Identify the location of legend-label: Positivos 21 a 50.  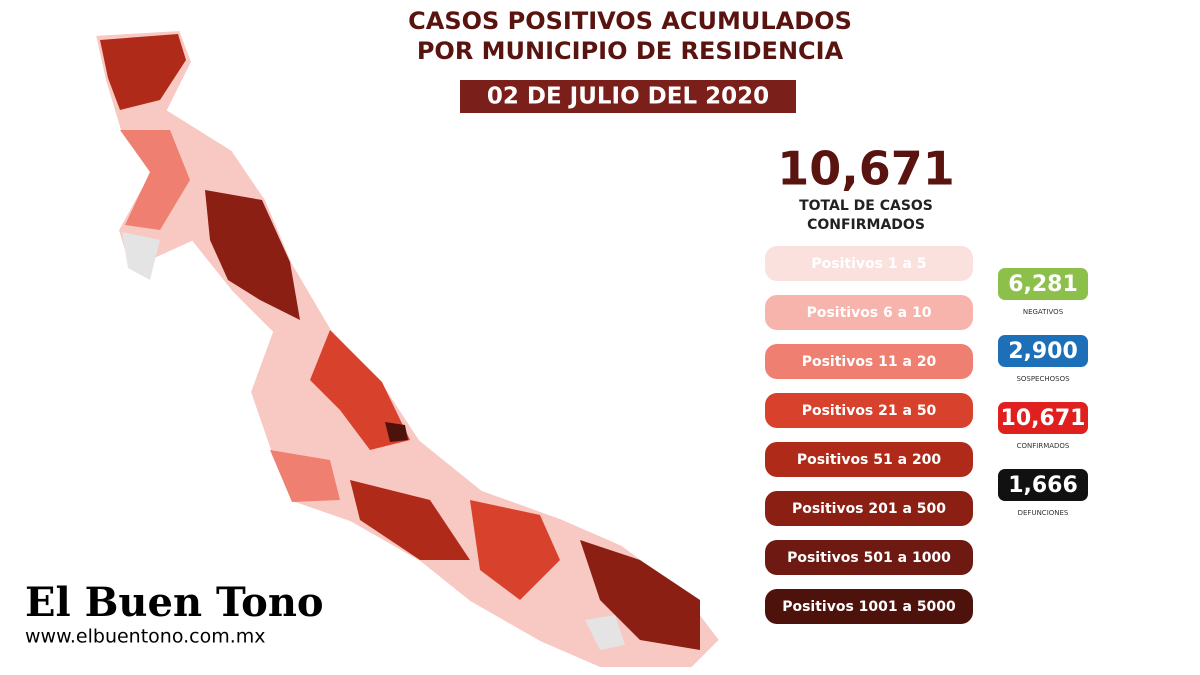
(869, 411).